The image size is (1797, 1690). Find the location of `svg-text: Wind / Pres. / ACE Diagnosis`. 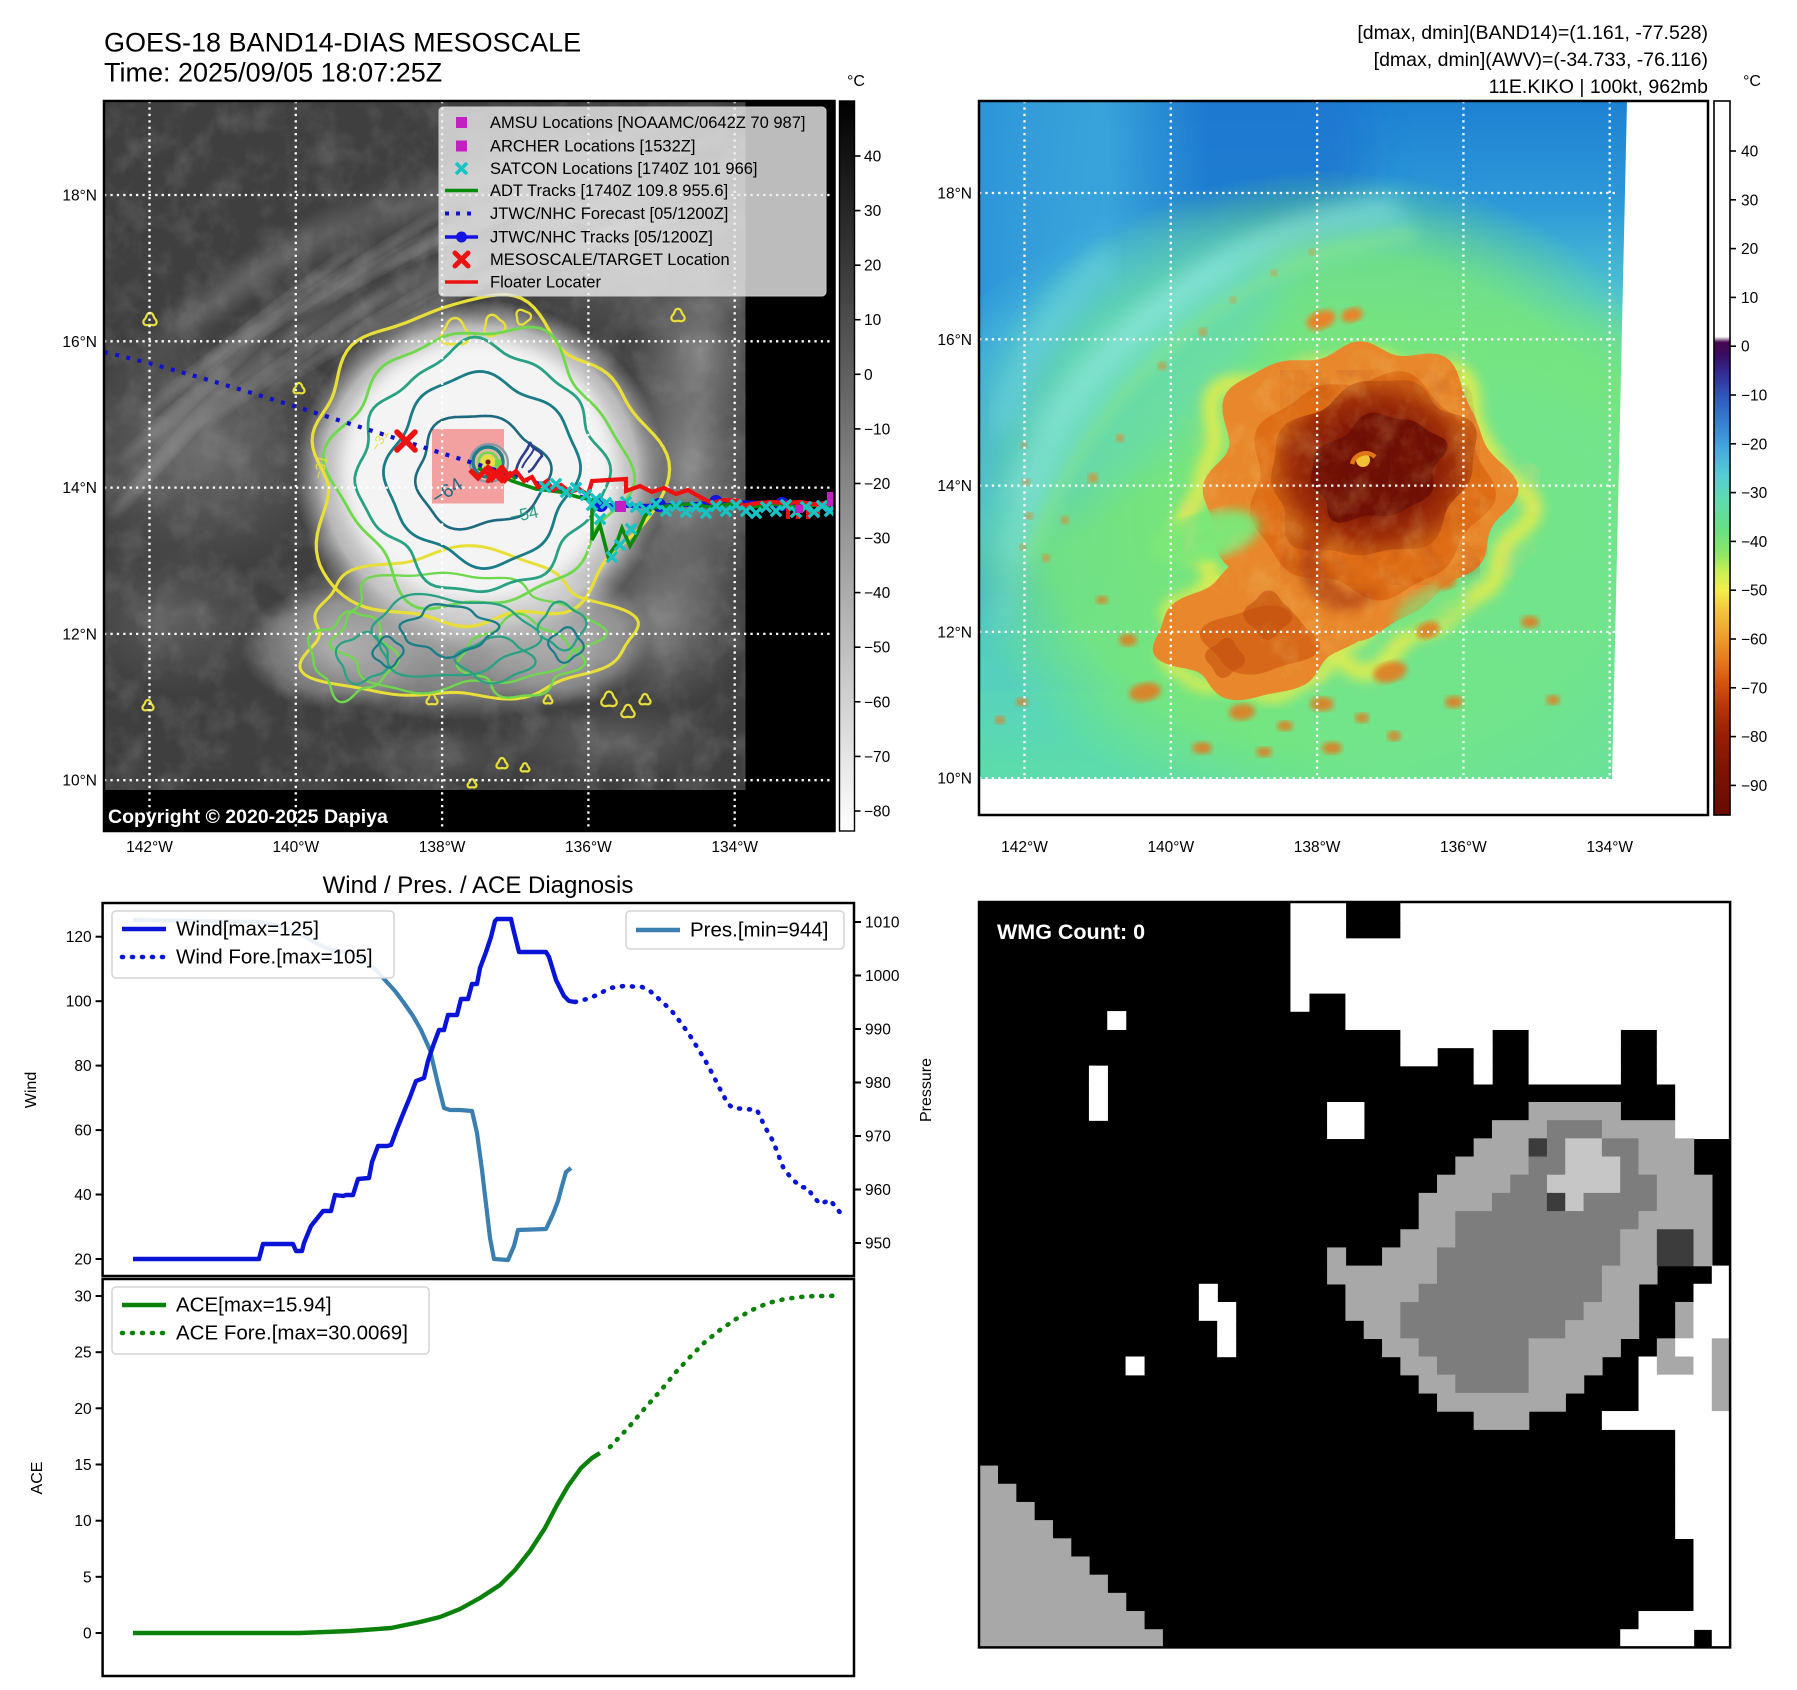

svg-text: Wind / Pres. / ACE Diagnosis is located at coordinates (478, 885).